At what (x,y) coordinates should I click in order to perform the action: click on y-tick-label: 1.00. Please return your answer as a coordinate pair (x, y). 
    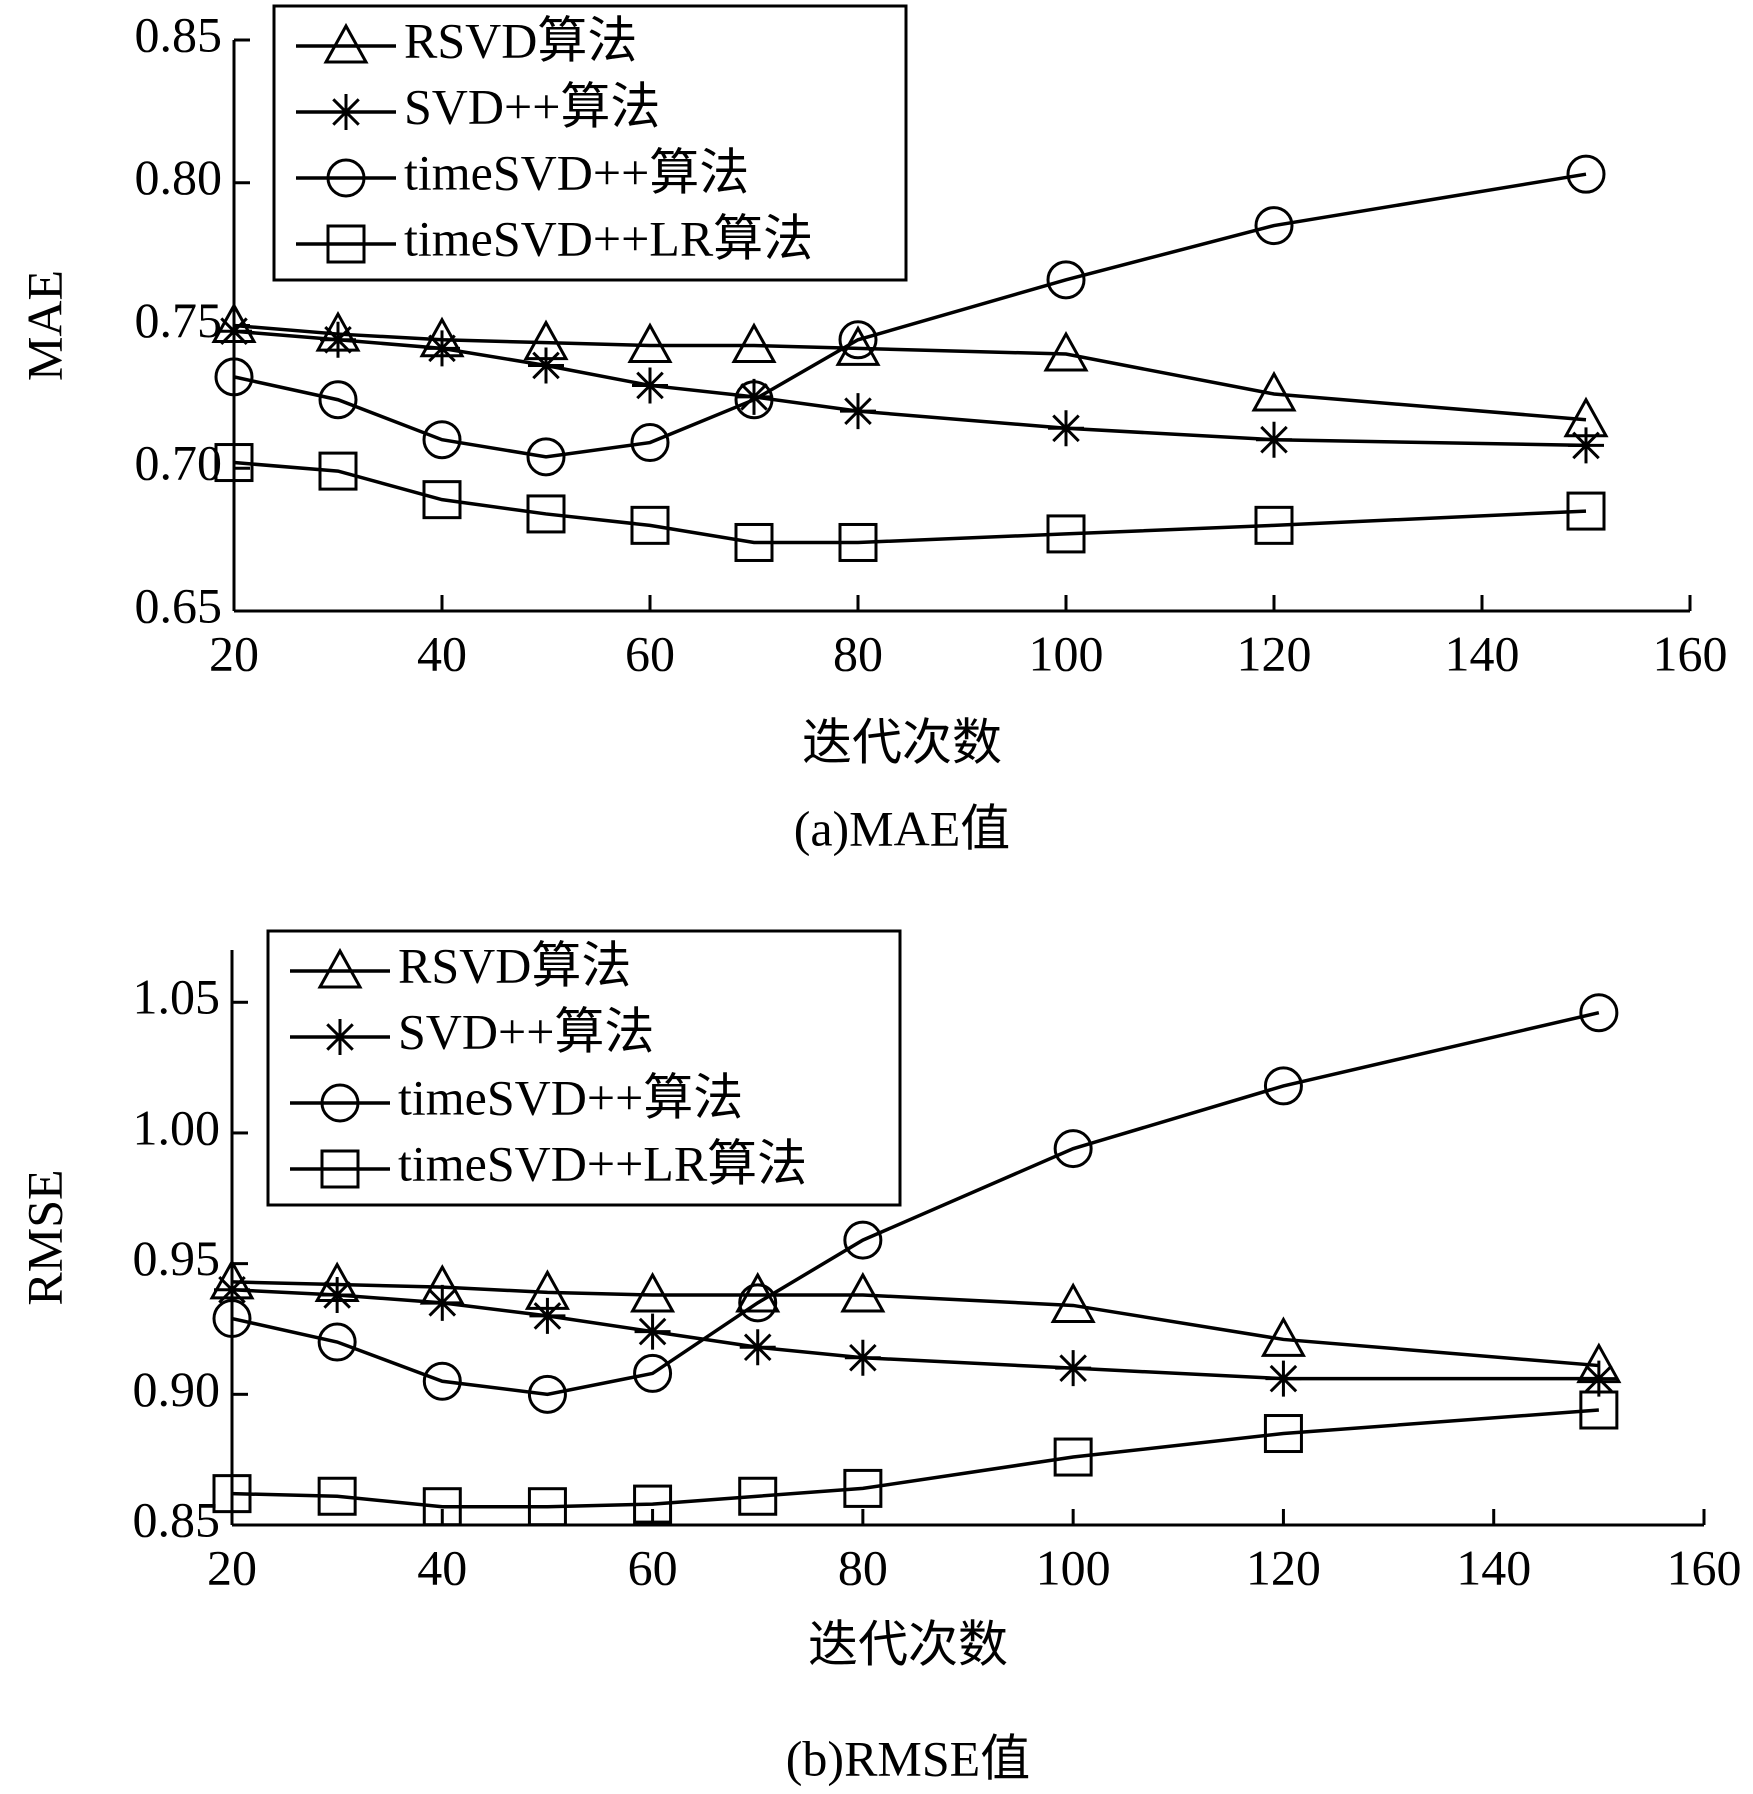
    Looking at the image, I should click on (177, 1127).